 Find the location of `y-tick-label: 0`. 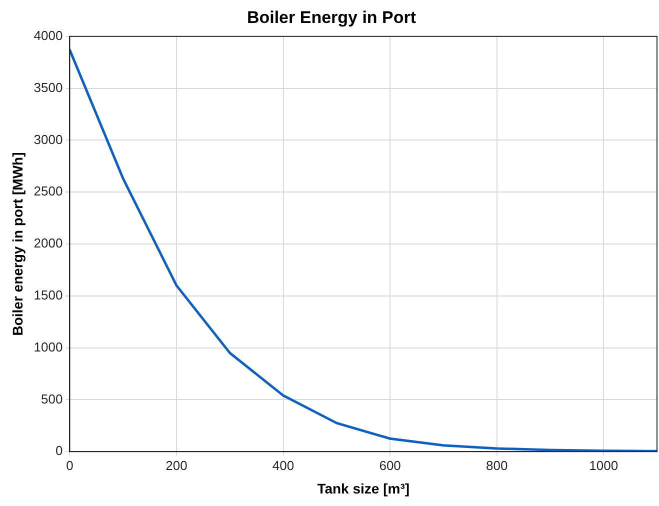

y-tick-label: 0 is located at coordinates (59, 450).